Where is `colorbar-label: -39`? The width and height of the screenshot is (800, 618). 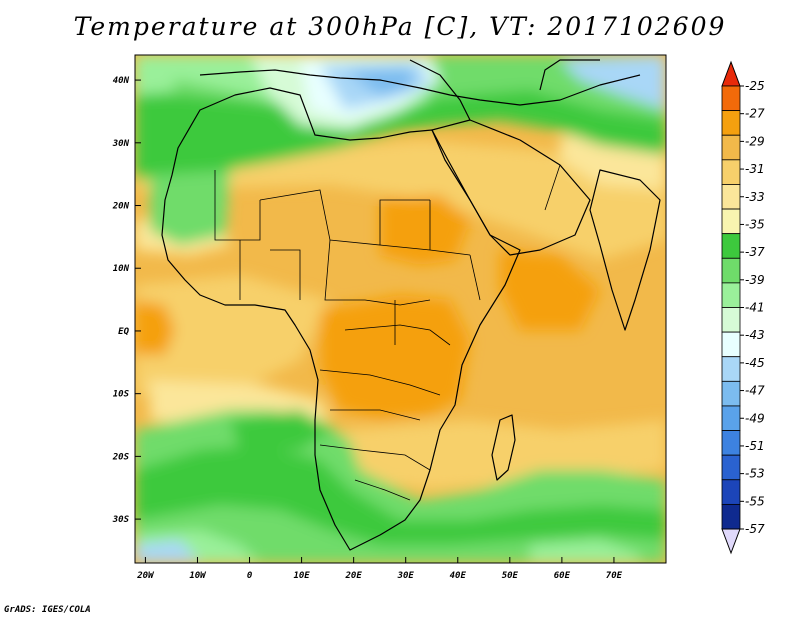
colorbar-label: -39 is located at coordinates (755, 280).